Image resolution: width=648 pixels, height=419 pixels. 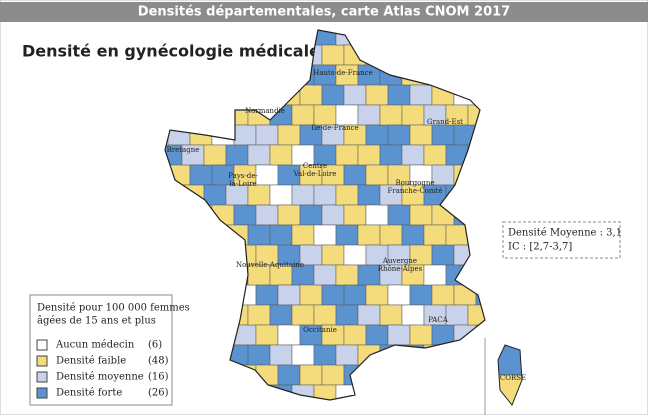 What do you see at coordinates (113, 308) in the screenshot?
I see `legend-title: Densité pour 100 000 femmes` at bounding box center [113, 308].